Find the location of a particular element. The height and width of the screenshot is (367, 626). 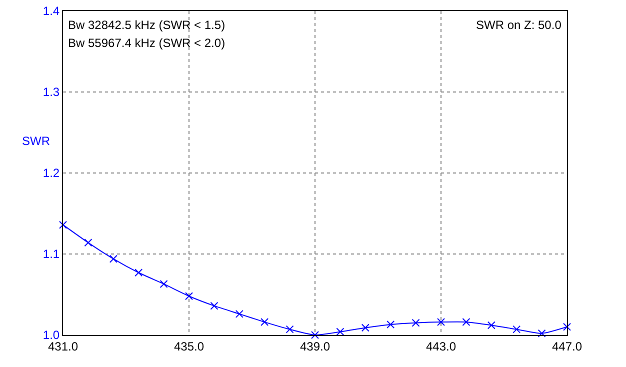

annotation: Bw 55967.4 kHz (SWR < 2.0) is located at coordinates (147, 43).